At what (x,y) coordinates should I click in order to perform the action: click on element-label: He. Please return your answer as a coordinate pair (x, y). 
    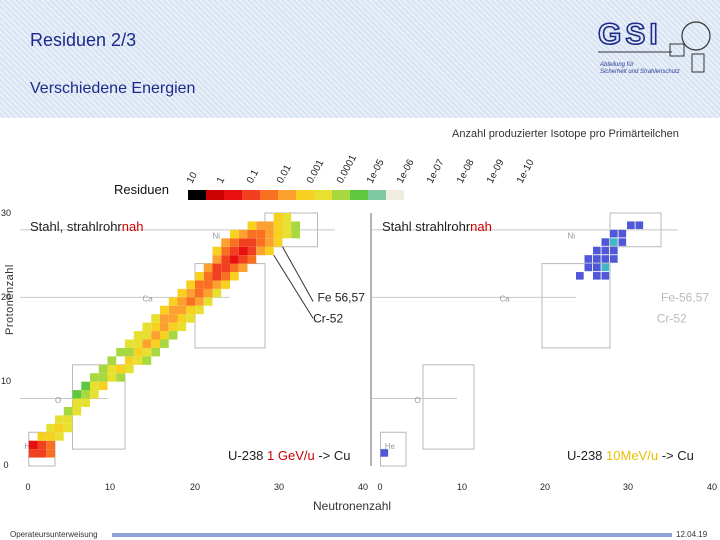
    Looking at the image, I should click on (390, 446).